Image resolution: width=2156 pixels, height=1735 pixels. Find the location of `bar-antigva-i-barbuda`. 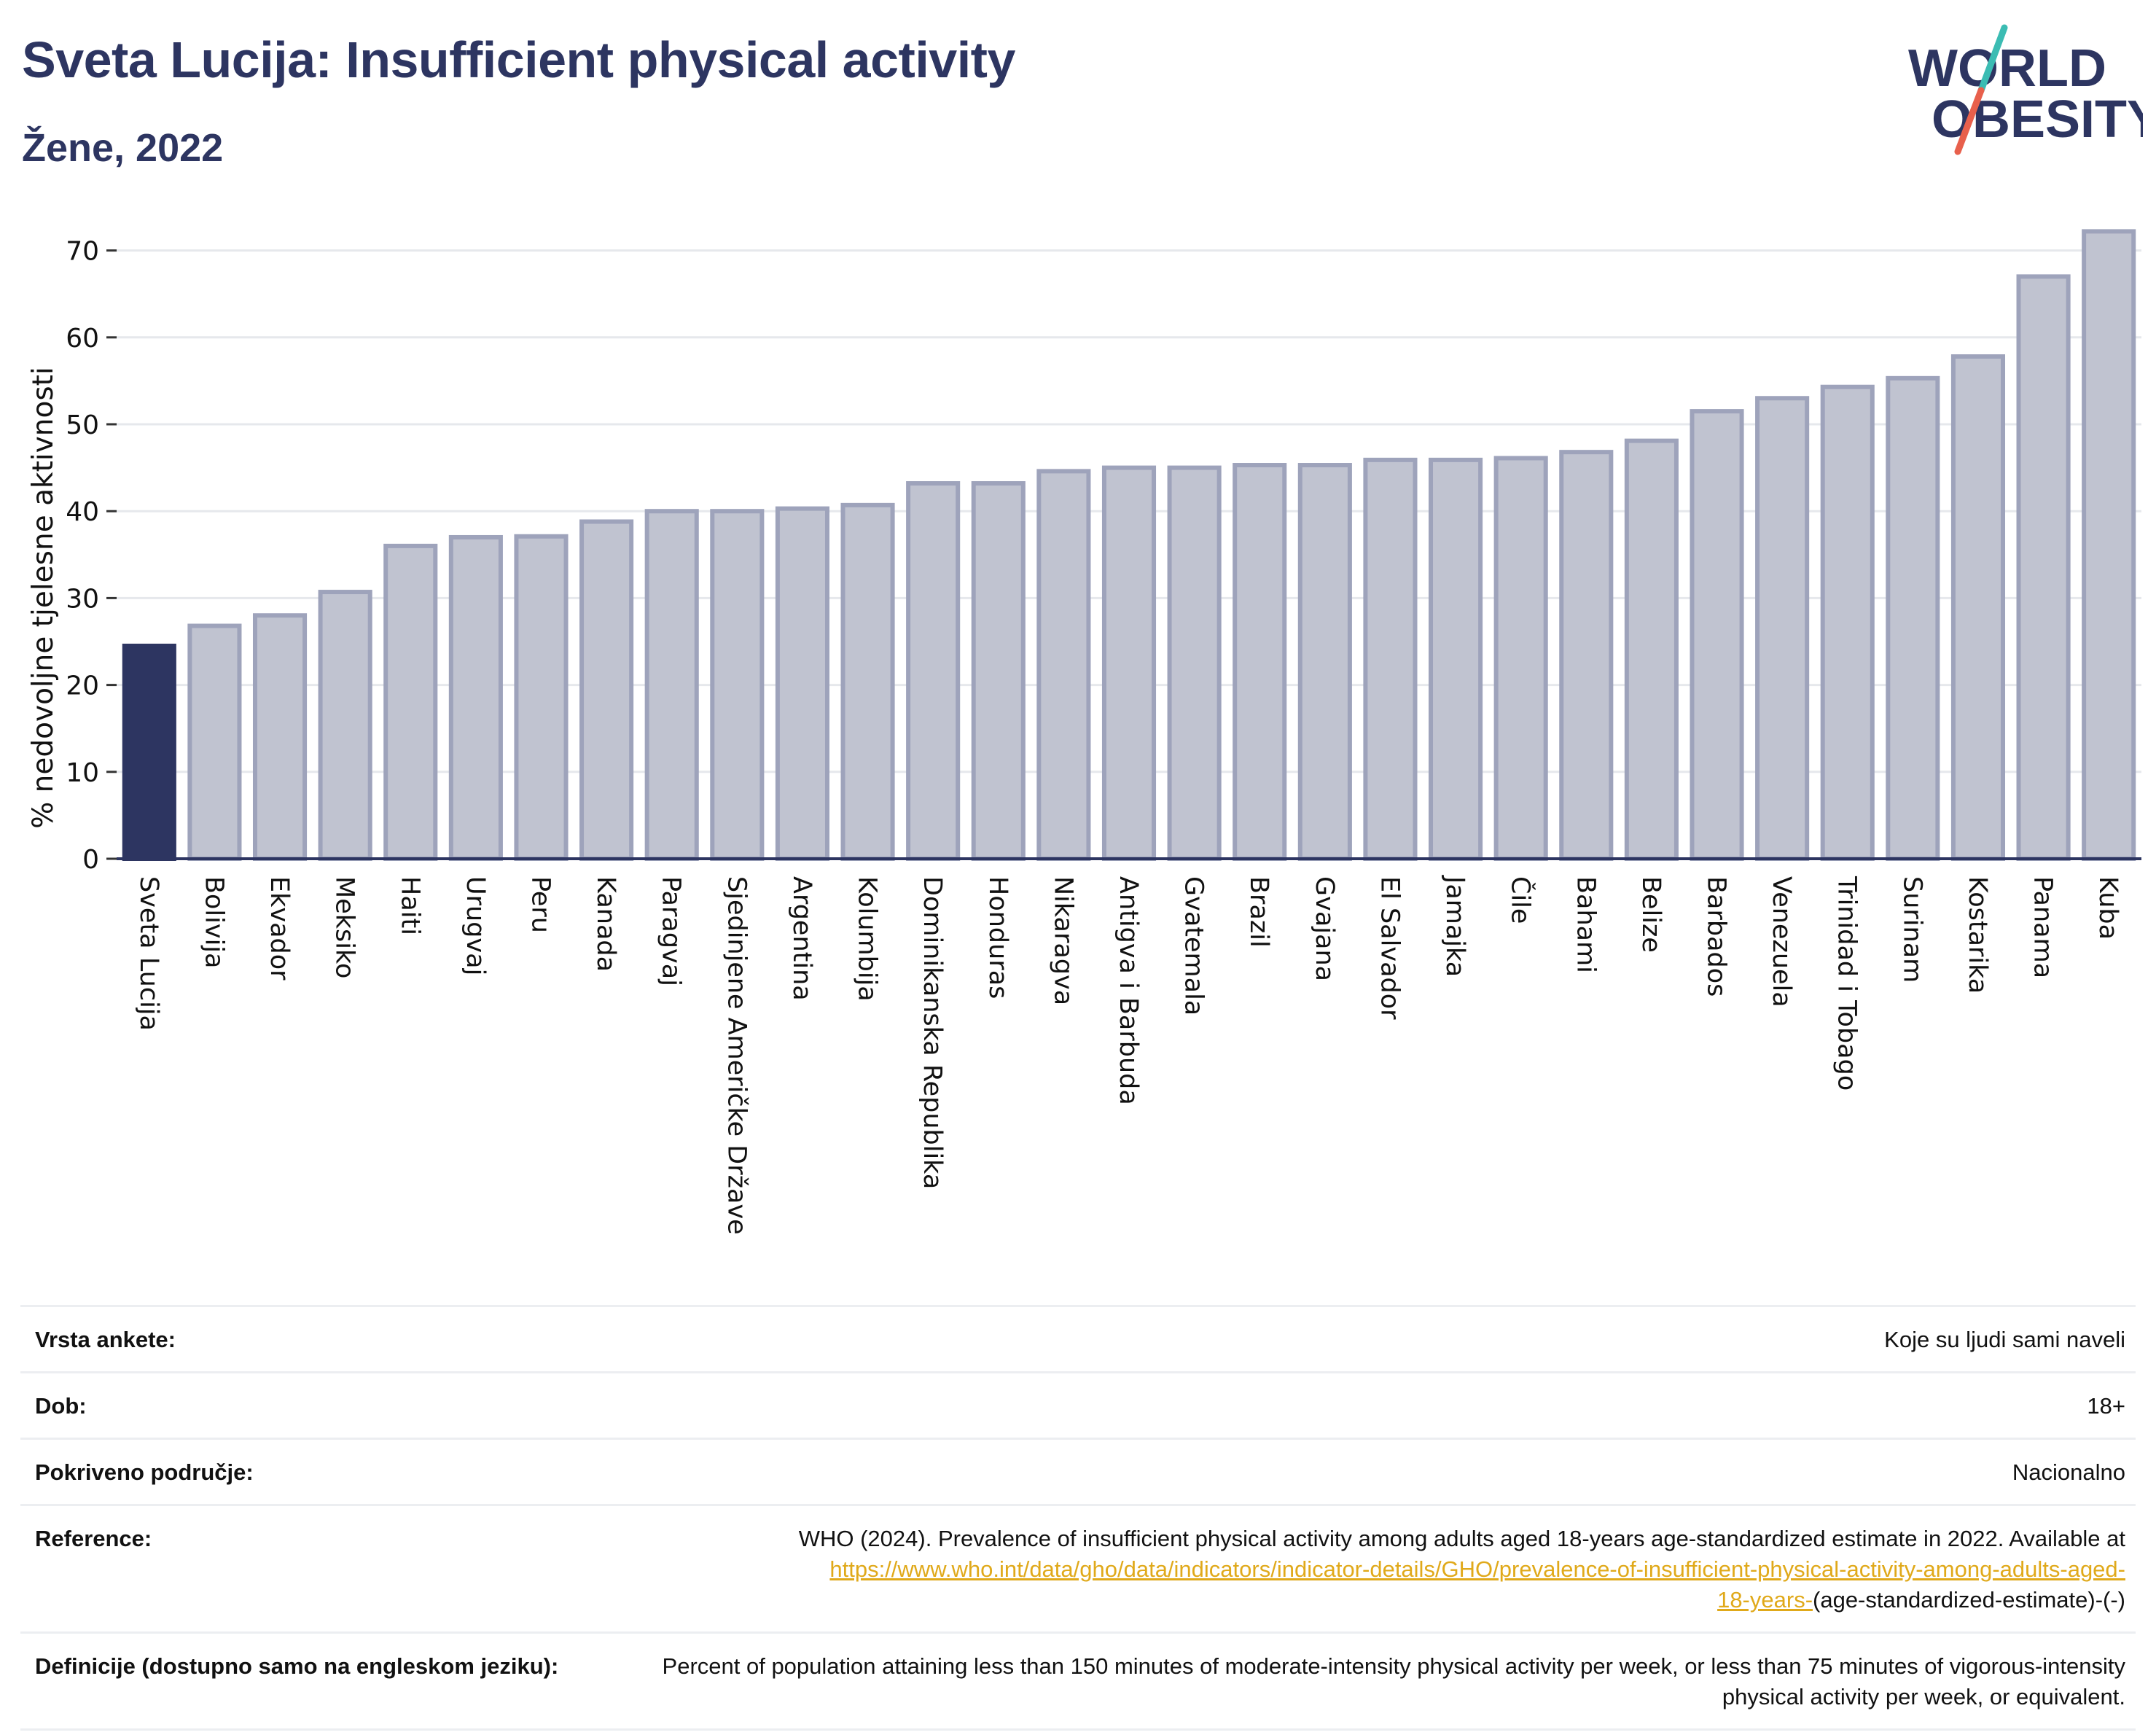

bar-antigva-i-barbuda is located at coordinates (1129, 663).